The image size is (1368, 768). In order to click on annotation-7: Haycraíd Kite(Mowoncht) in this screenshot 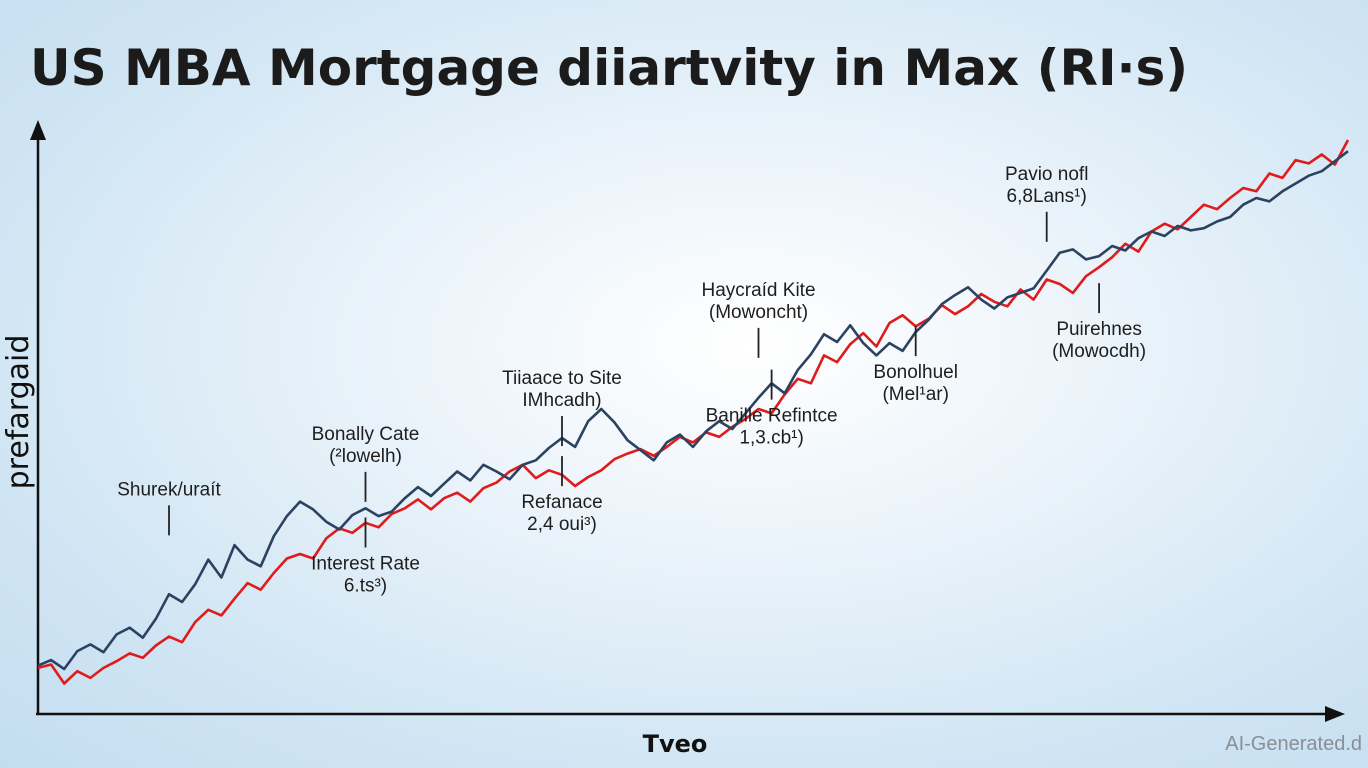, I will do `click(758, 319)`.